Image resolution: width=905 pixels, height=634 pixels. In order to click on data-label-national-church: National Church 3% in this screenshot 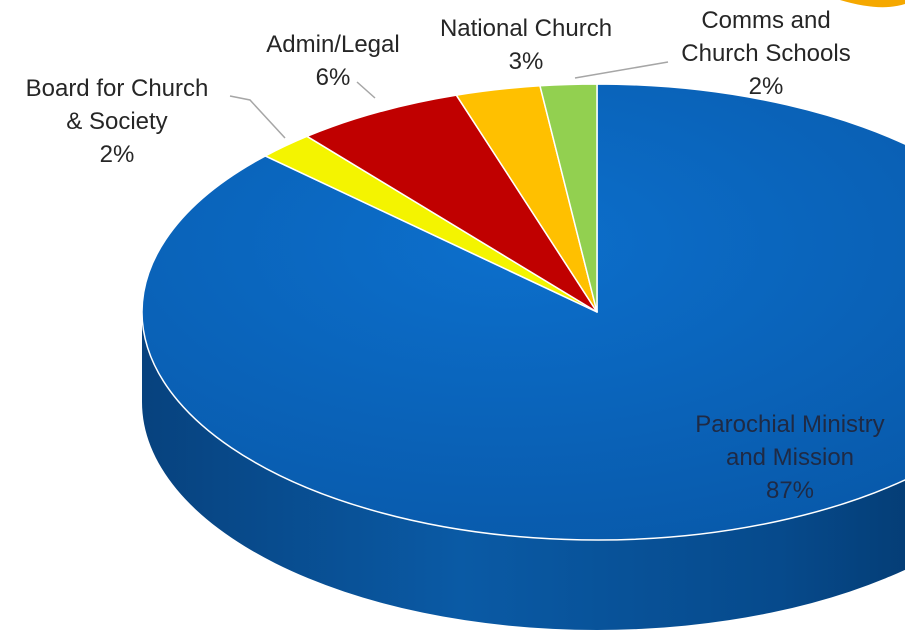, I will do `click(526, 45)`.